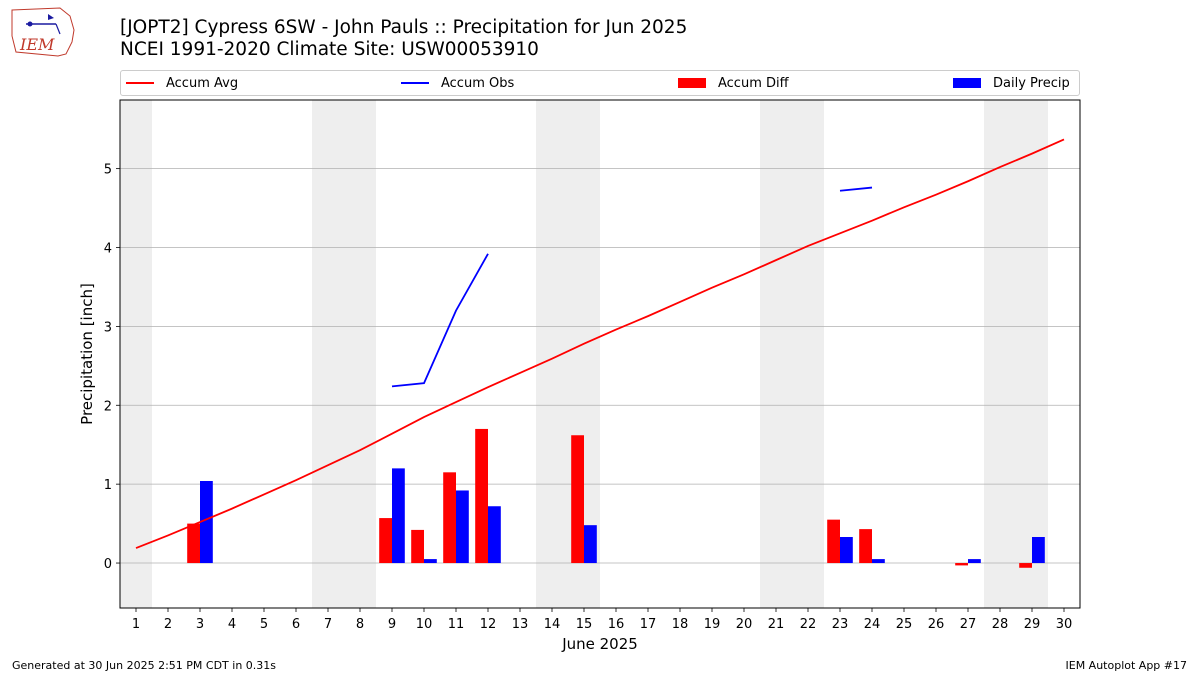 Image resolution: width=1200 pixels, height=675 pixels. I want to click on legend-item-accum-obs: Accum Obs, so click(457, 83).